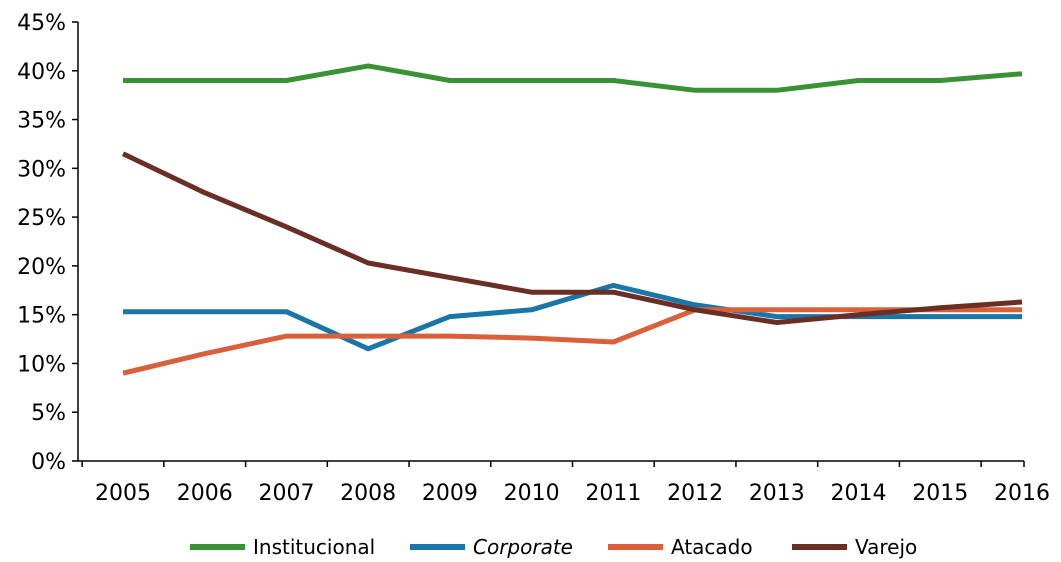 The height and width of the screenshot is (562, 1061). Describe the element at coordinates (41, 267) in the screenshot. I see `y-tick-label: 20%` at that location.